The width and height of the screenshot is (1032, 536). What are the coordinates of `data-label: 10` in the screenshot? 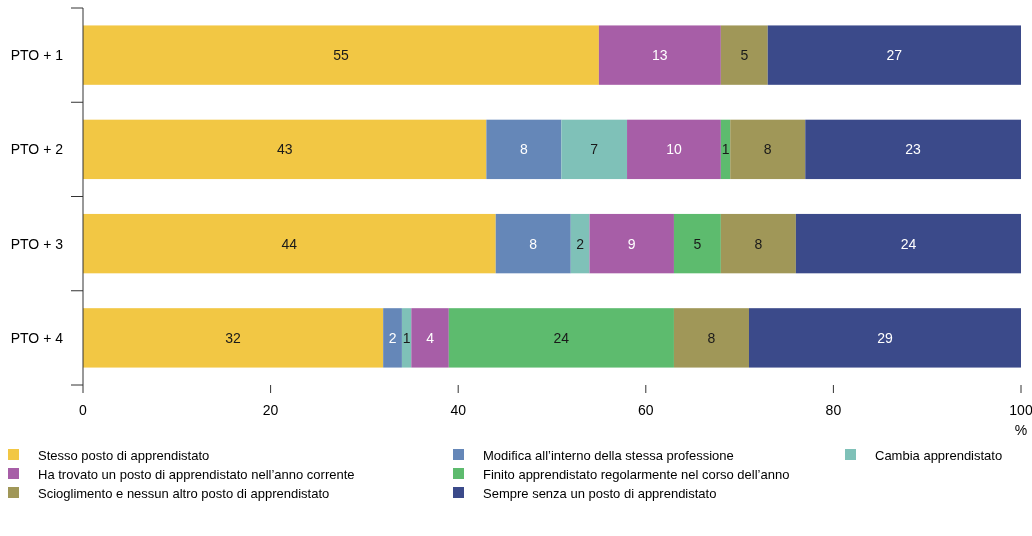 It's located at (674, 149).